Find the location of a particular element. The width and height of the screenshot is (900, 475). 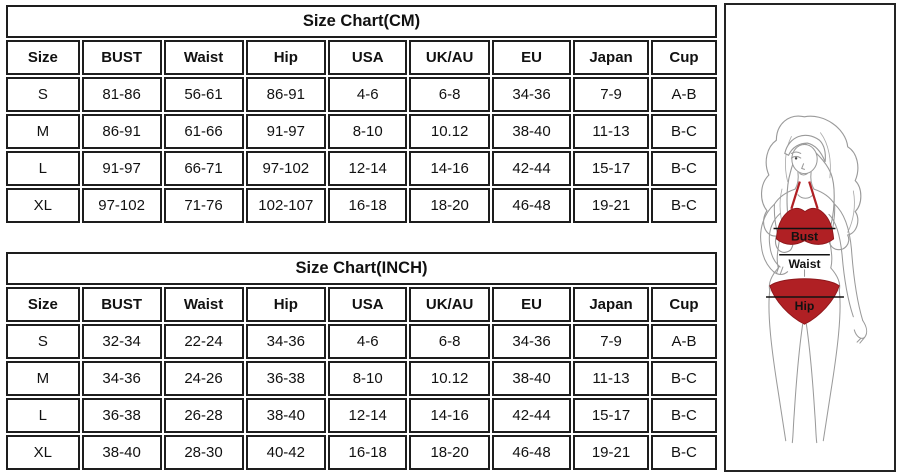

table-row: M 34-36 24-26 36-38 8-10 10.12 38-40 11-13 B-C is located at coordinates (361, 378).